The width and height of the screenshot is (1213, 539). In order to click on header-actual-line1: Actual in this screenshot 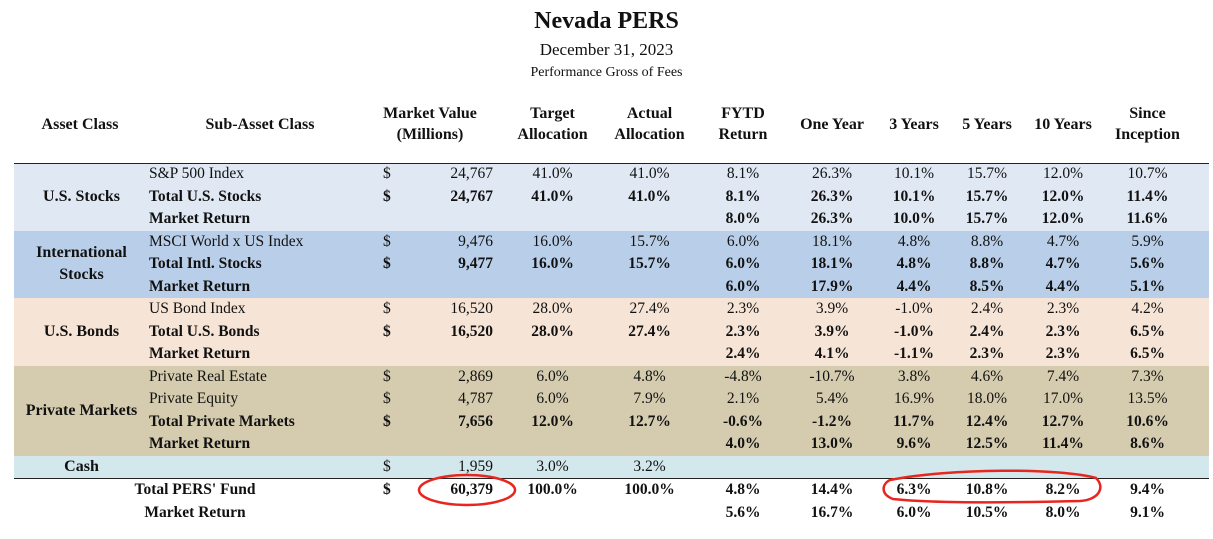, I will do `click(649, 113)`.